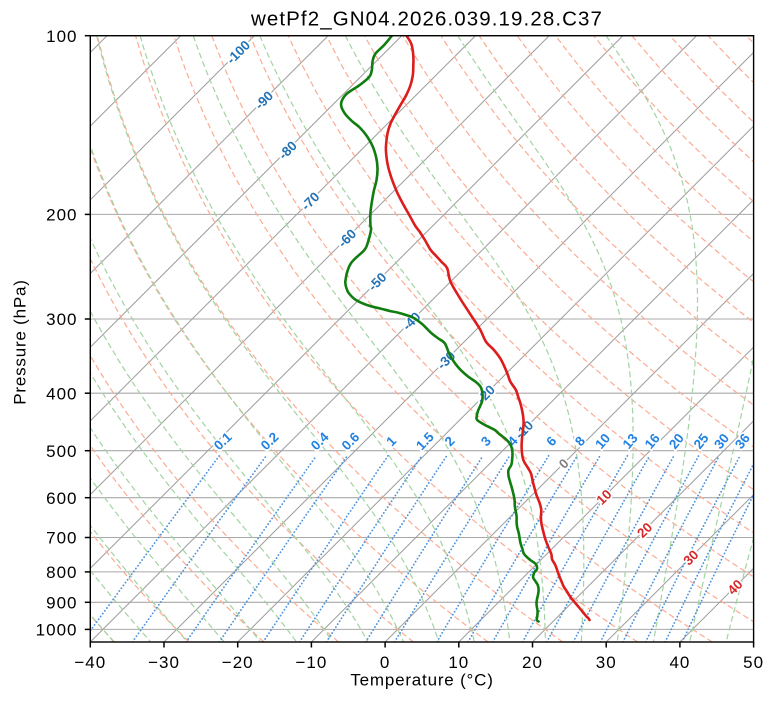 The height and width of the screenshot is (713, 775). I want to click on svg-text: 700, so click(61, 538).